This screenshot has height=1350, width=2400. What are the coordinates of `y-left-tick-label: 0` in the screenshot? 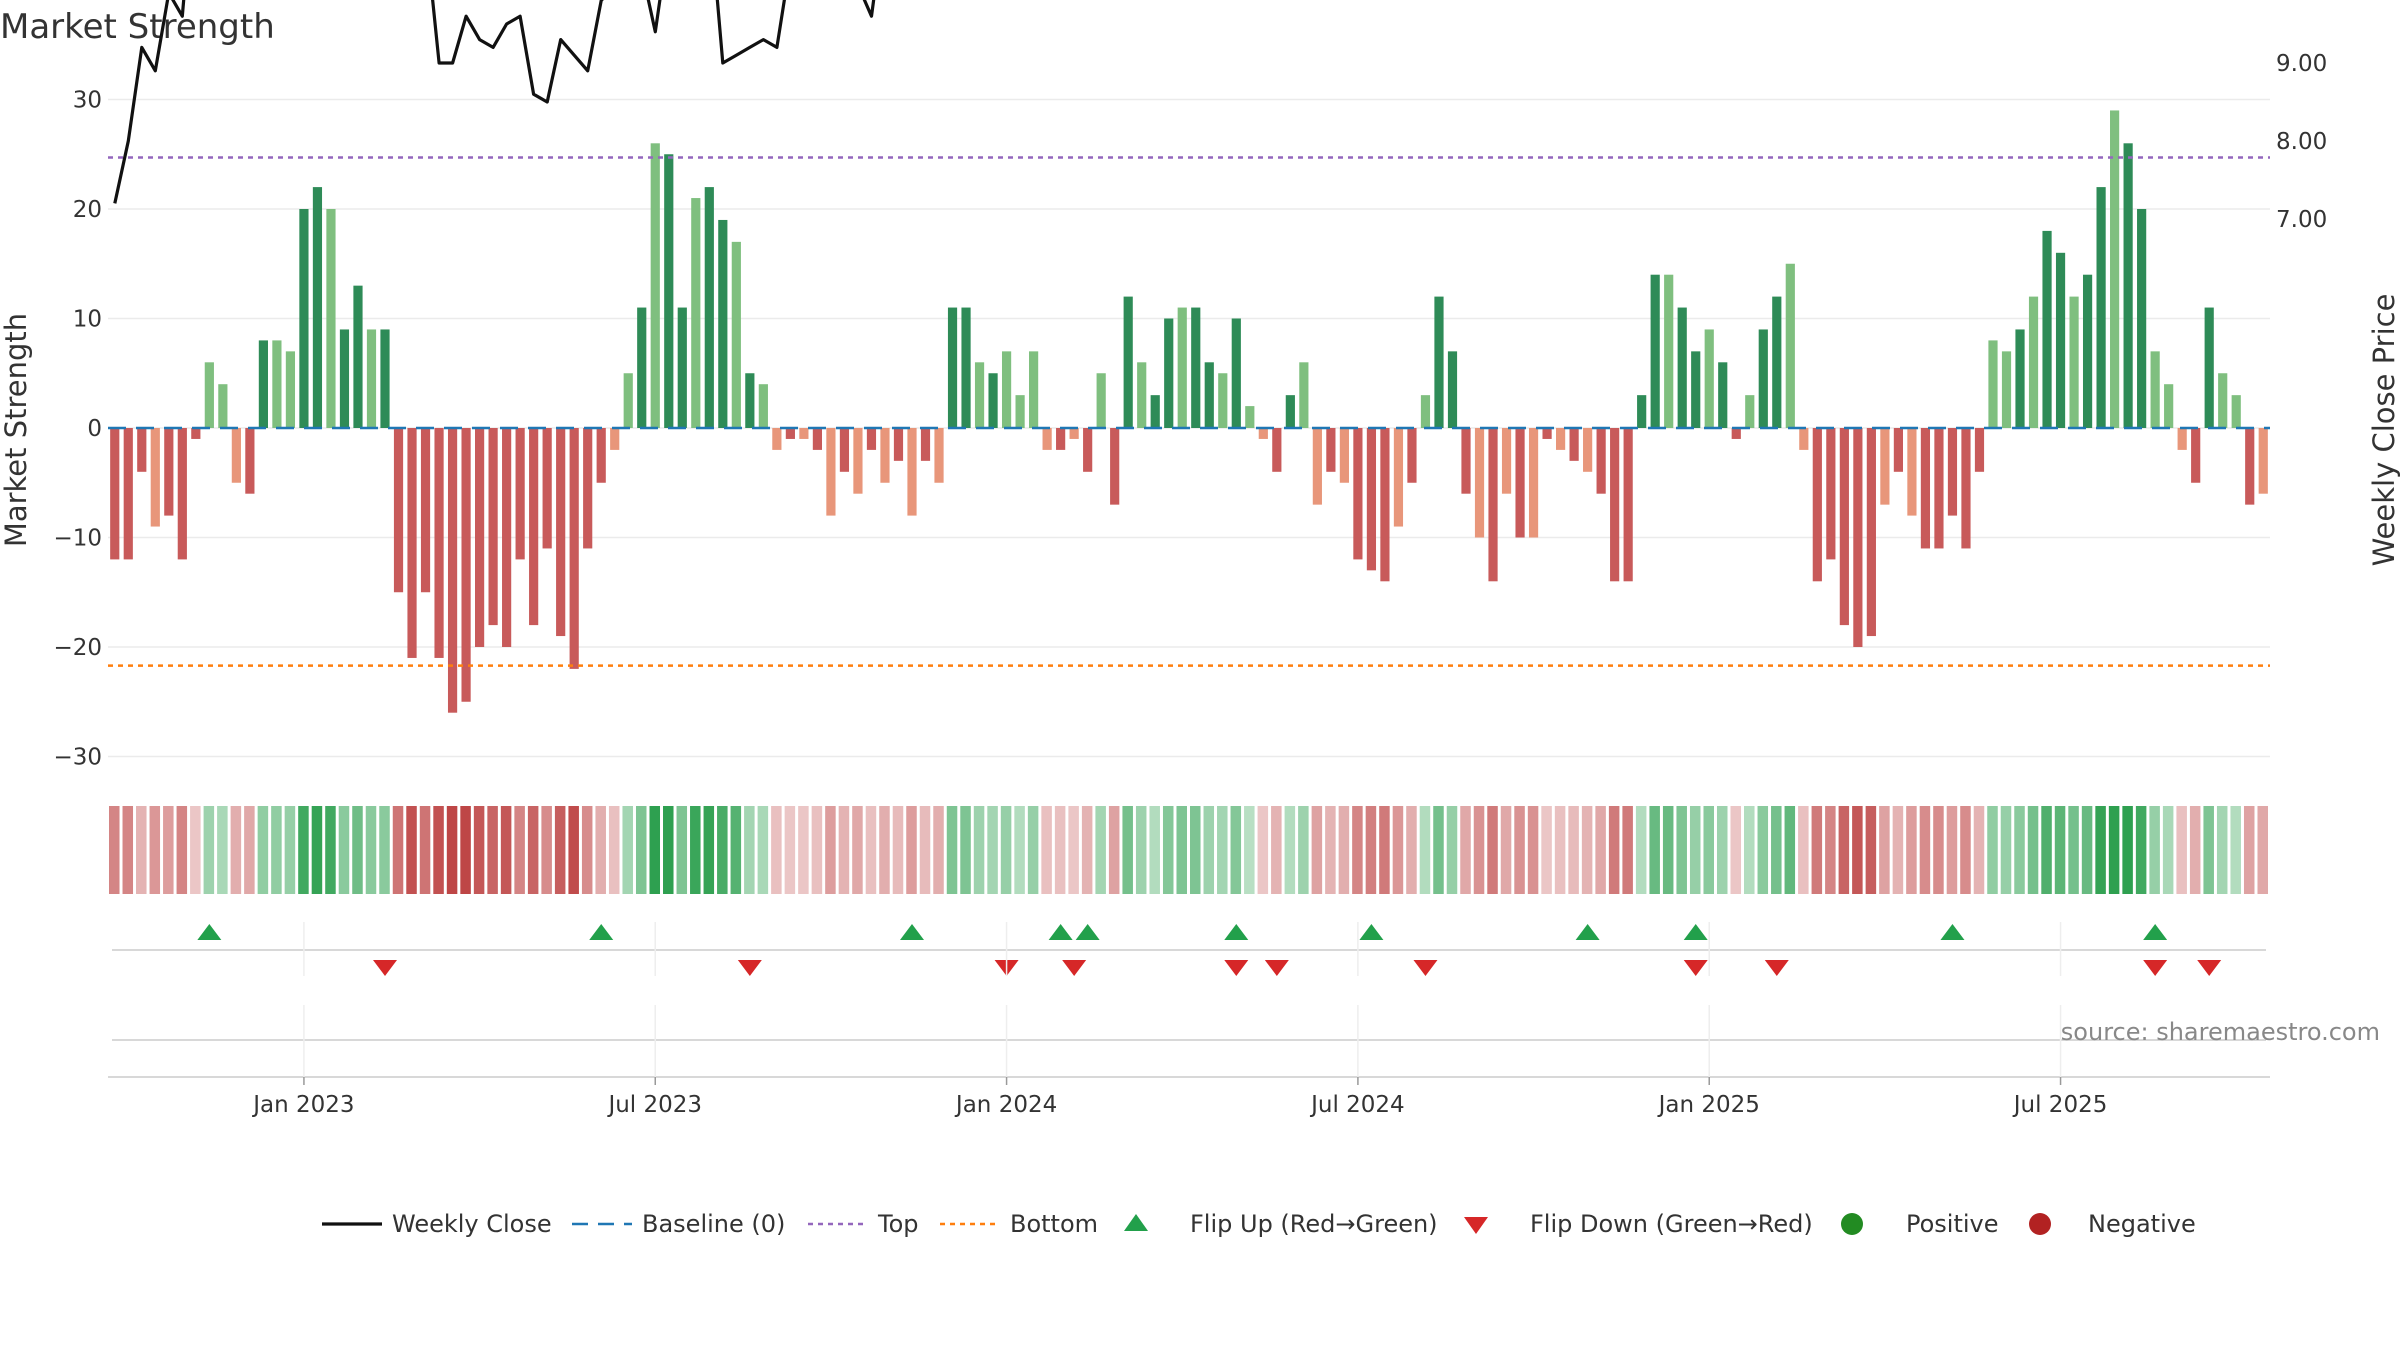 It's located at (94, 429).